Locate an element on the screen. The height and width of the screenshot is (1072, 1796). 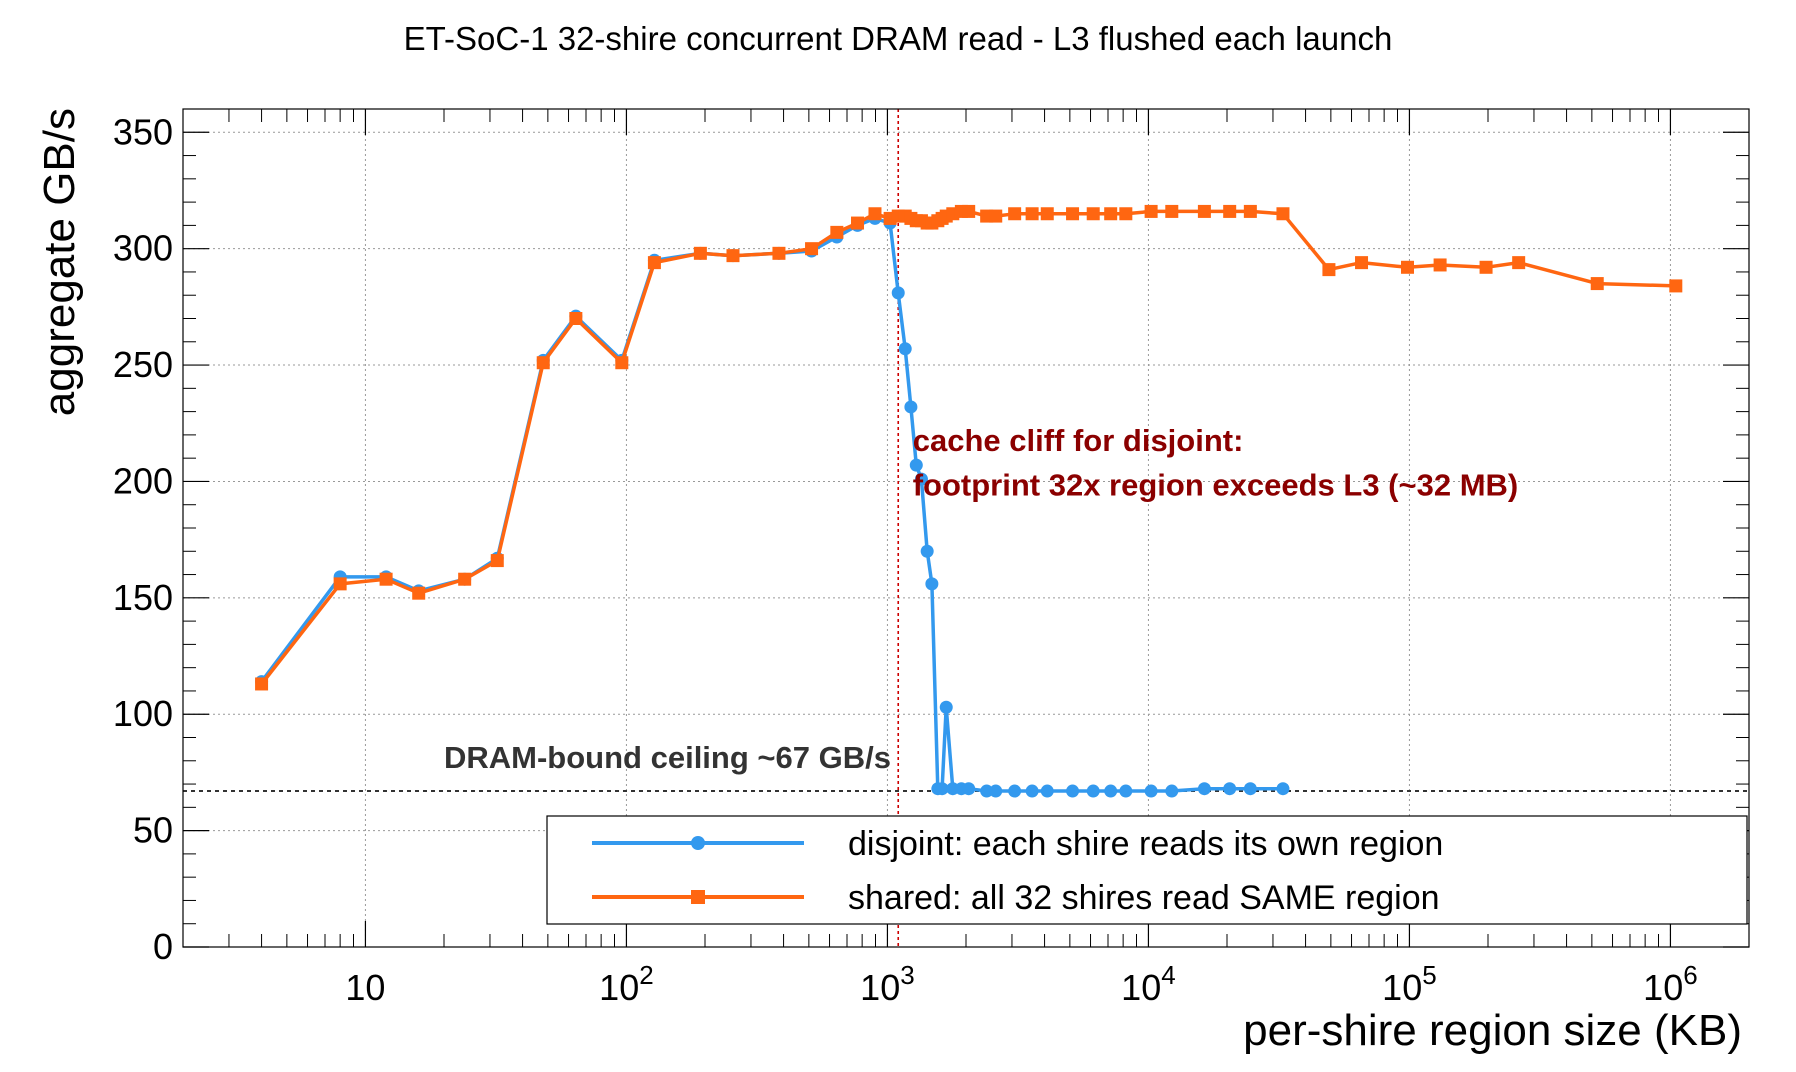
x-tick-labels: 10 10² 10³ 10⁴ 10⁵ 10⁶ is located at coordinates (1021, 984).